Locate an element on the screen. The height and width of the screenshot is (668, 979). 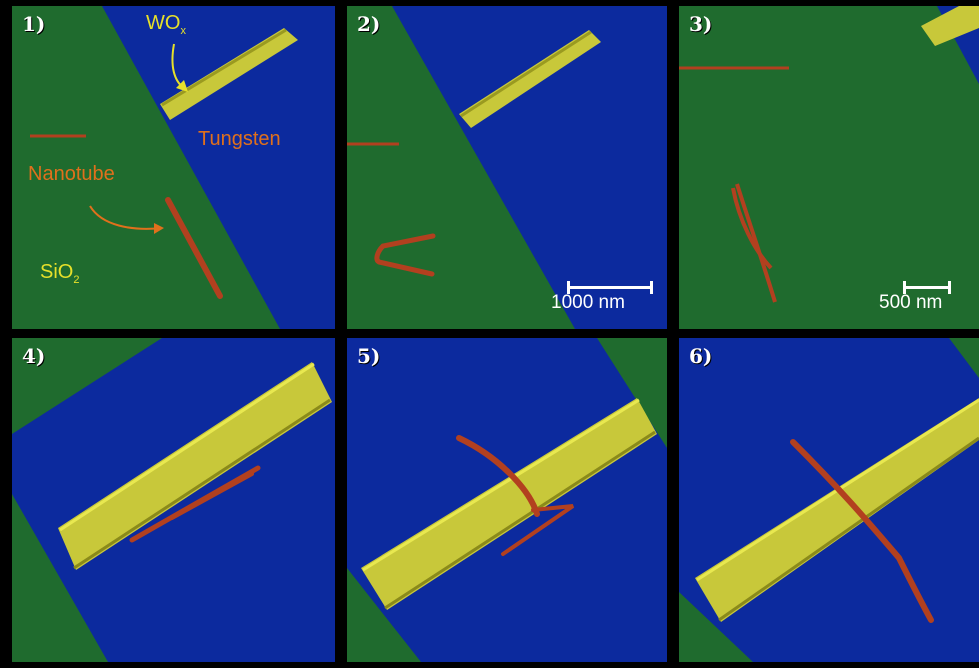
oxide-label-sub: x is located at coordinates (183, 31).